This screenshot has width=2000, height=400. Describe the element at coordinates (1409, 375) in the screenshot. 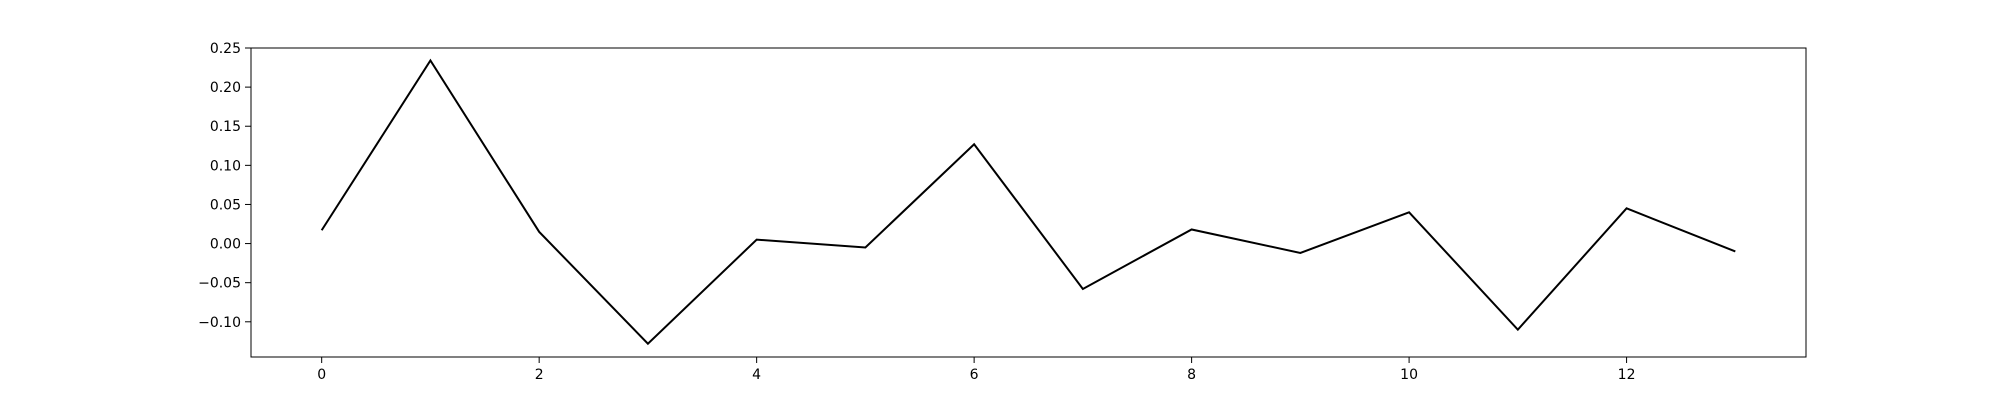

I see `x-tick-label: 10` at that location.